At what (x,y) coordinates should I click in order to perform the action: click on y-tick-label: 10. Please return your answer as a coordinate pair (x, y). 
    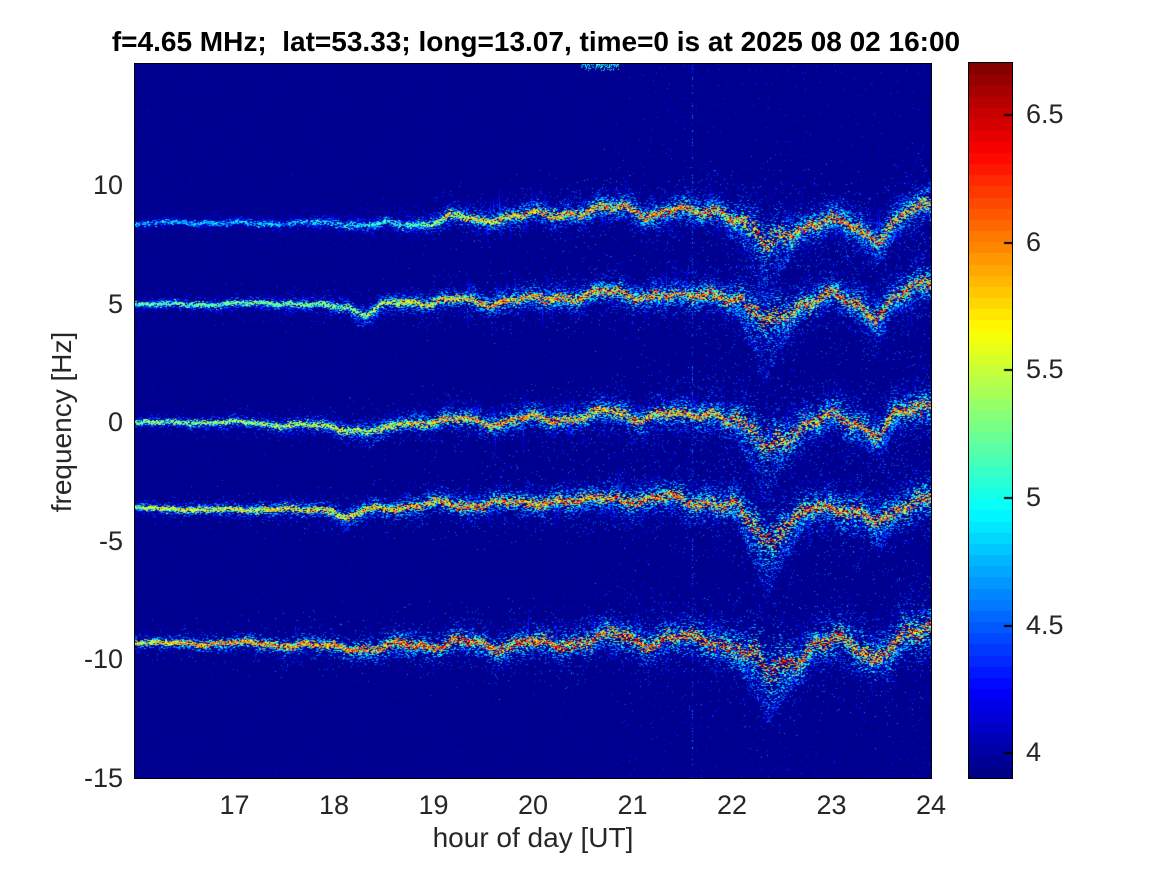
    Looking at the image, I should click on (107, 184).